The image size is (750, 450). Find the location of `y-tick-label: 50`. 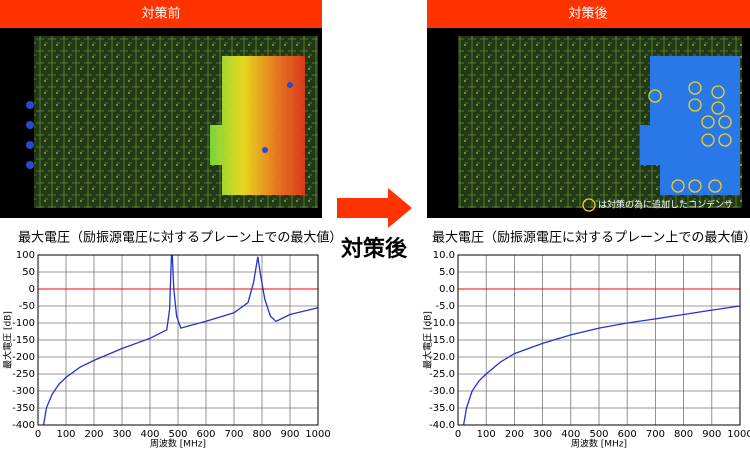

y-tick-label: 50 is located at coordinates (28, 272).